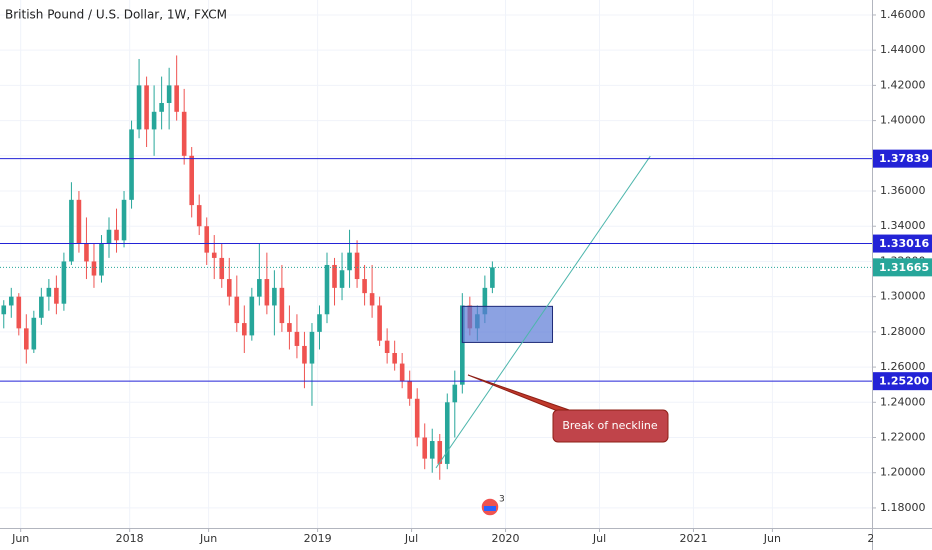 This screenshot has width=932, height=550. Describe the element at coordinates (903, 472) in the screenshot. I see `y-tick-label: 1.20000` at that location.